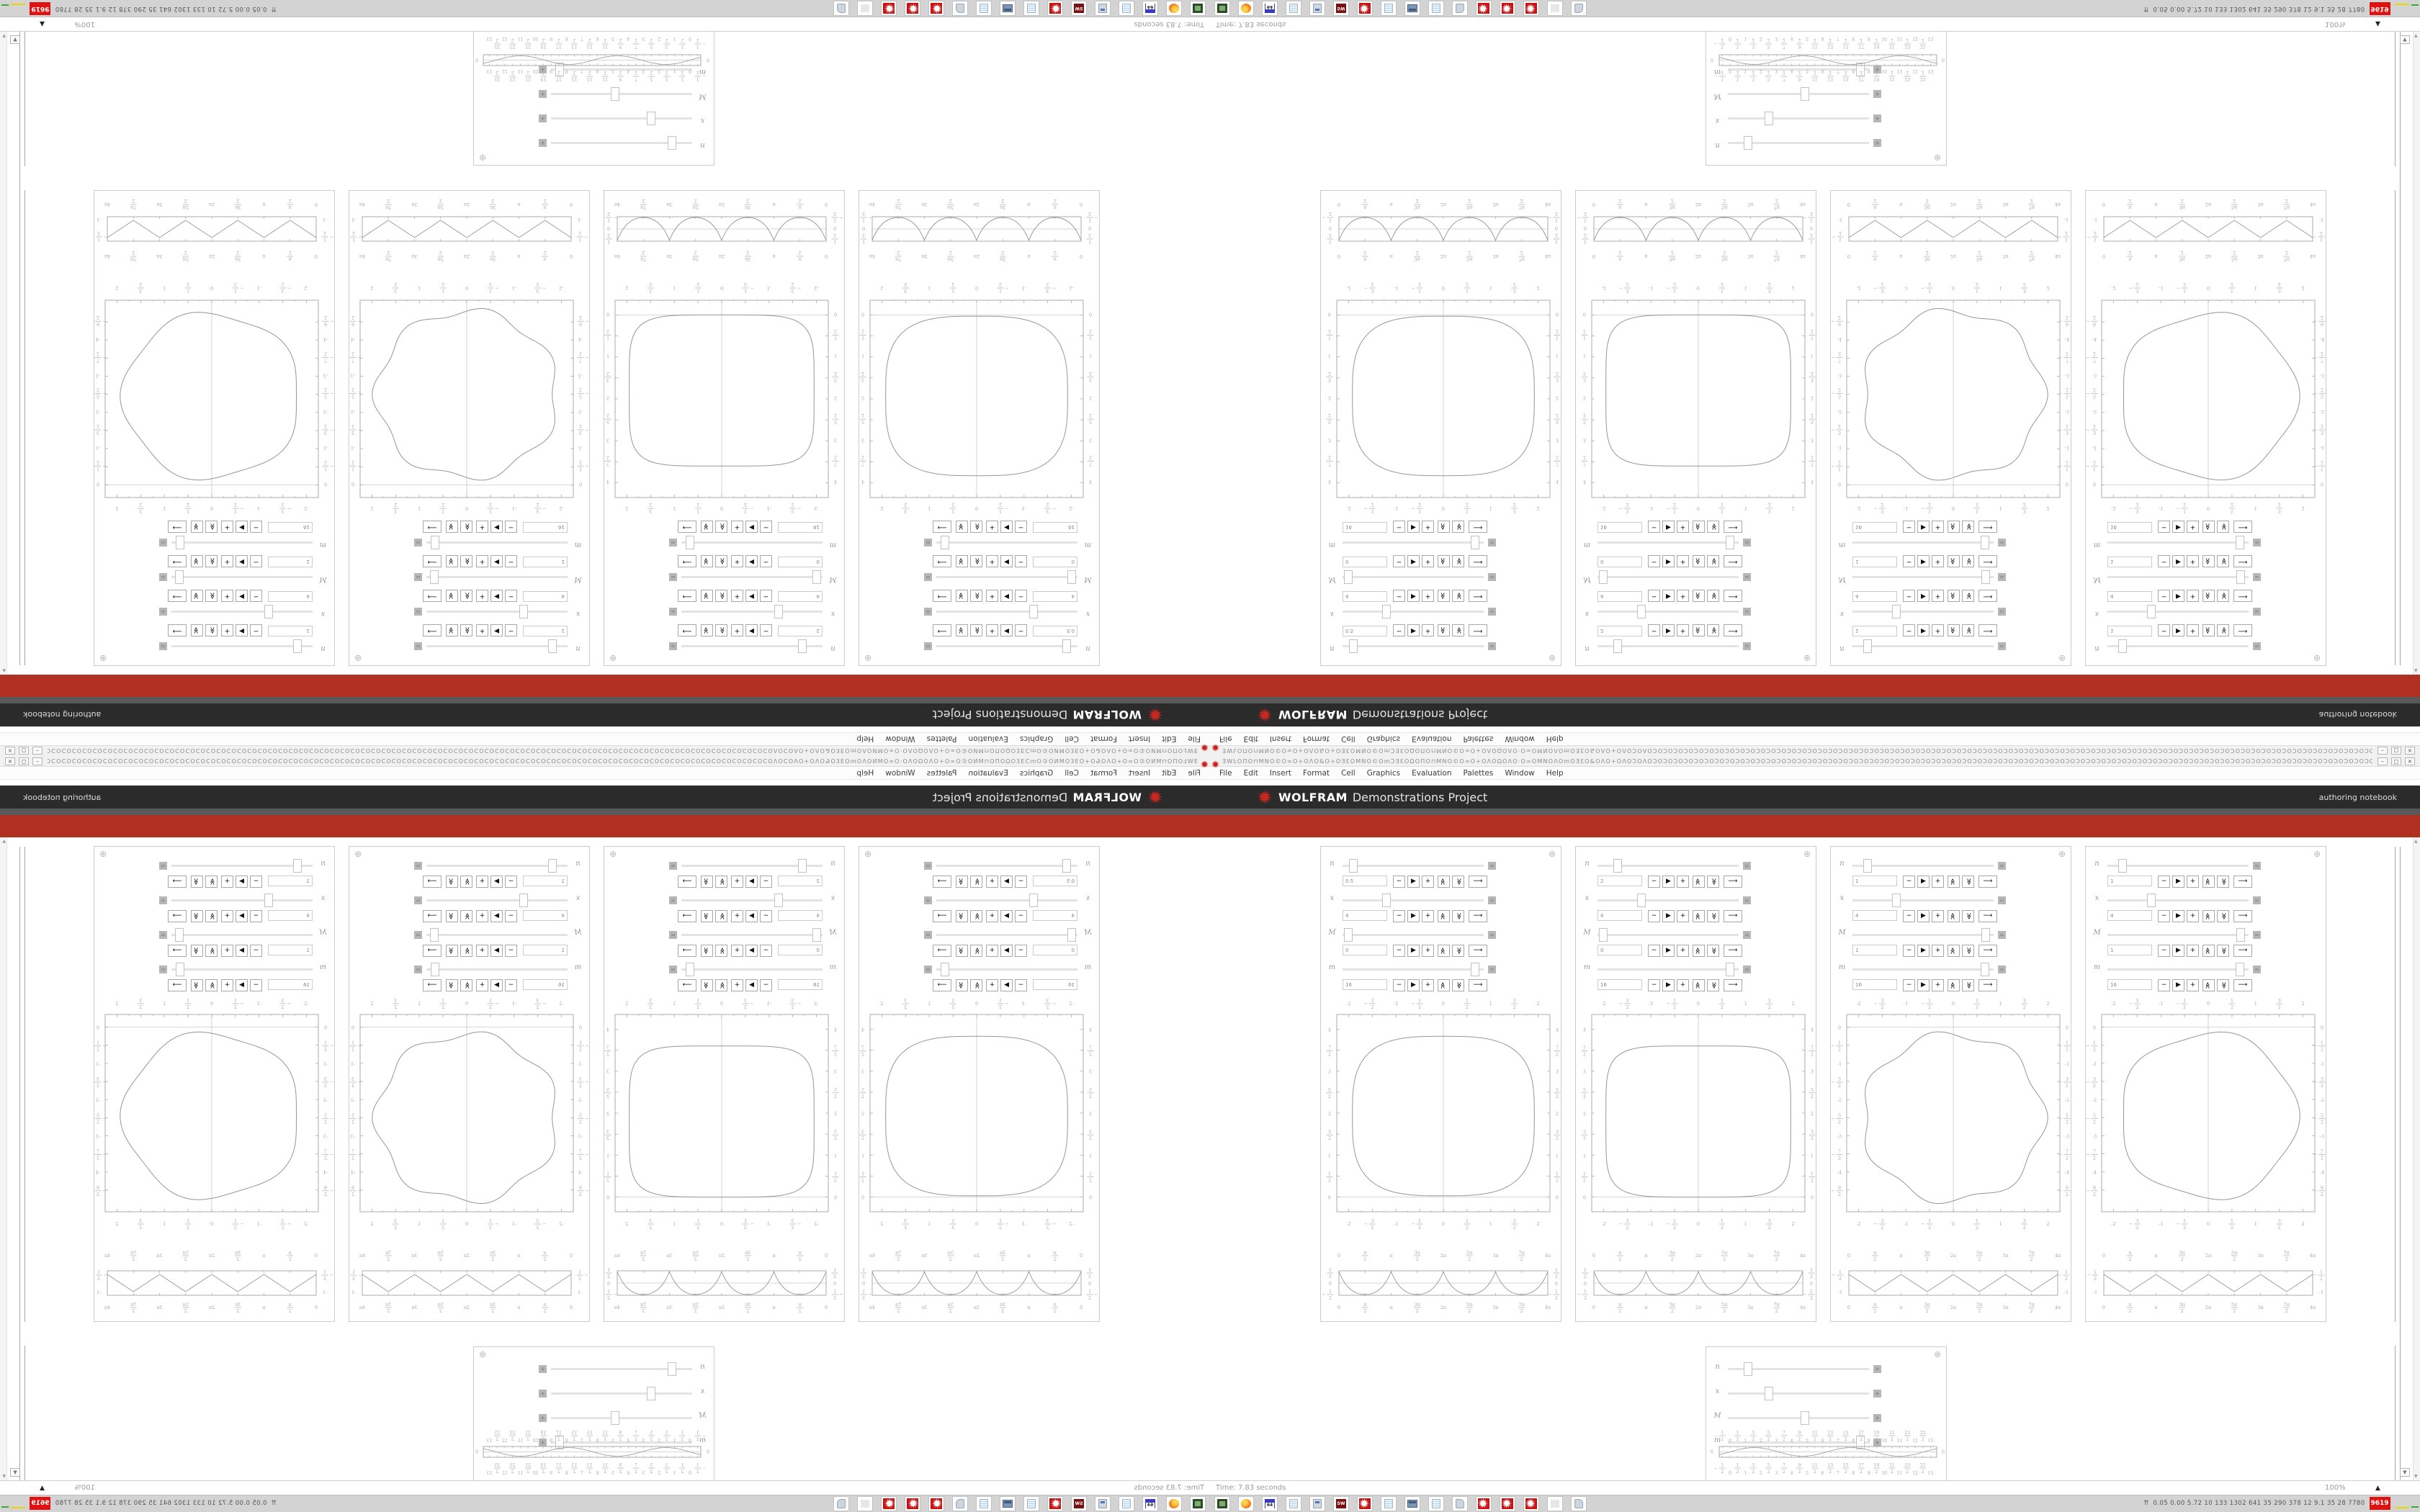 The height and width of the screenshot is (1512, 2420). Describe the element at coordinates (1341, 8) in the screenshot. I see `solidworks-icon: SW` at that location.